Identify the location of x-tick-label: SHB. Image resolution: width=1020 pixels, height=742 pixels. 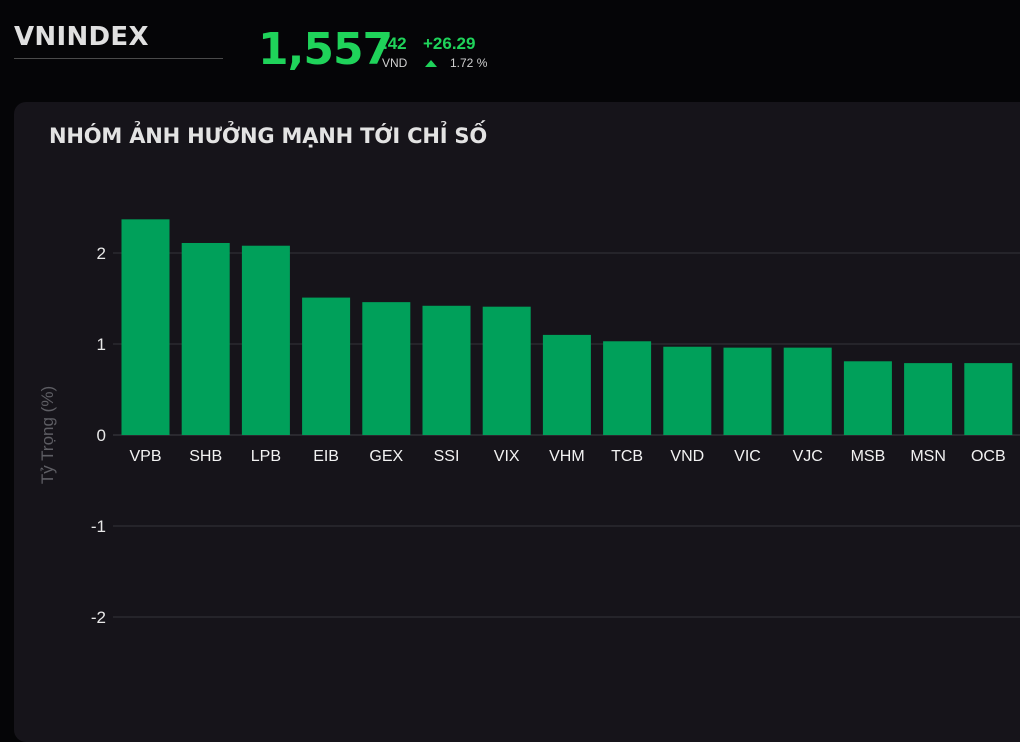
(205, 456).